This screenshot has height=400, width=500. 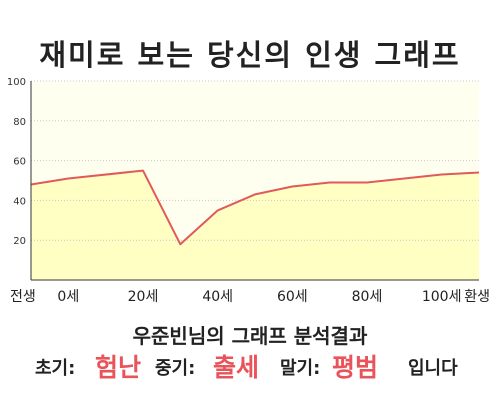 What do you see at coordinates (19, 162) in the screenshot?
I see `y-tick-label: 60` at bounding box center [19, 162].